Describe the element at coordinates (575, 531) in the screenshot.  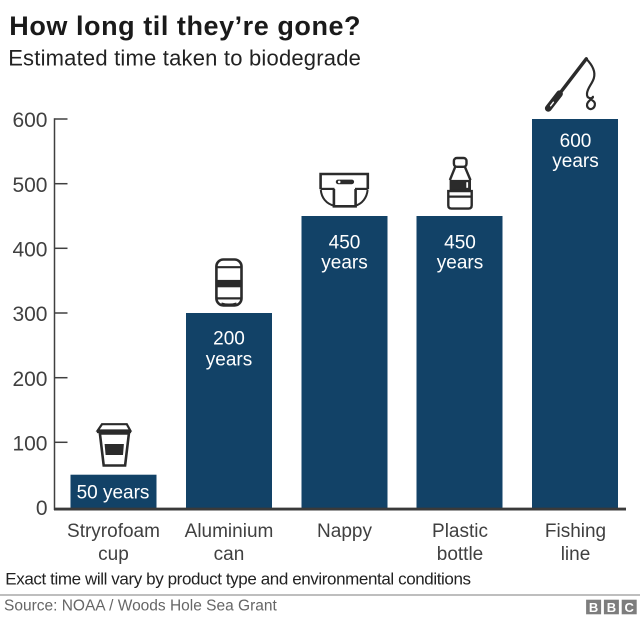
I see `svg-text: Fishing` at that location.